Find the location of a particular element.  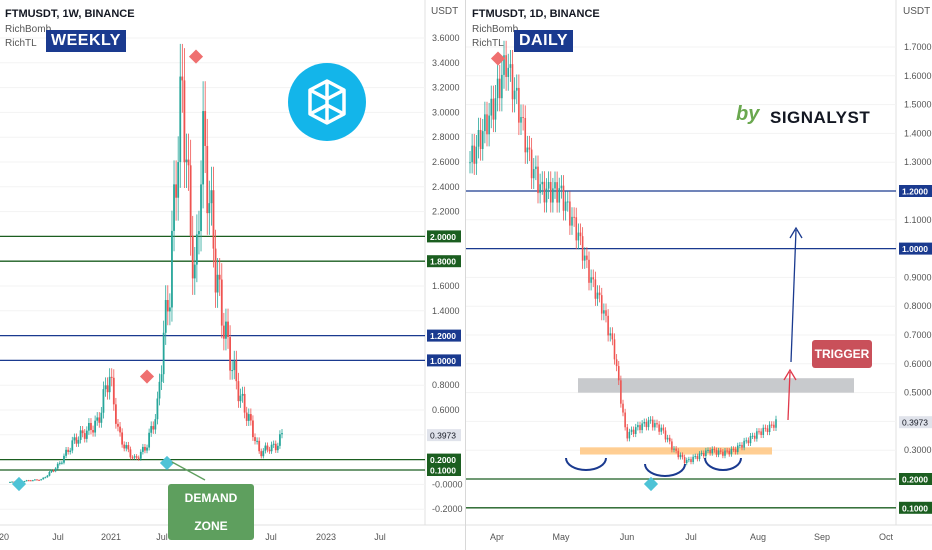

daily-x-tick-label: Aug is located at coordinates (758, 537).